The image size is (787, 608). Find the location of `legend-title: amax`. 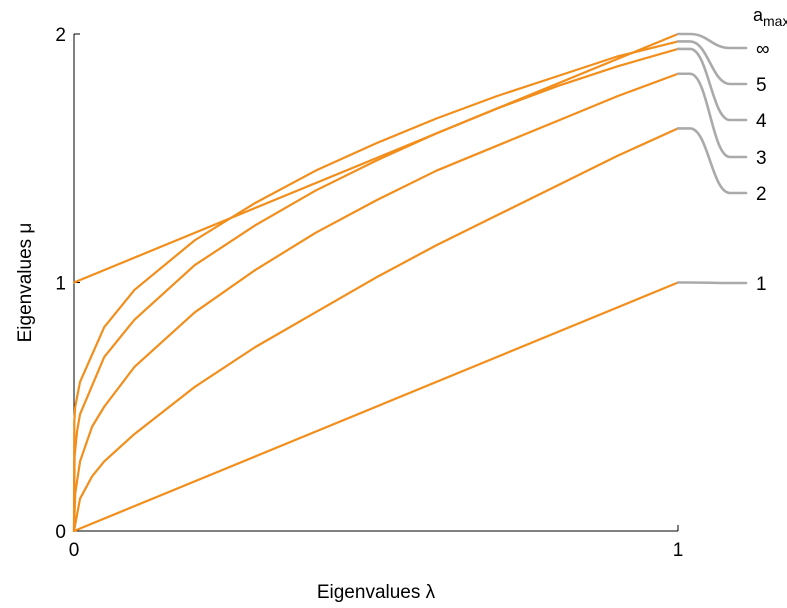

legend-title: amax is located at coordinates (770, 17).